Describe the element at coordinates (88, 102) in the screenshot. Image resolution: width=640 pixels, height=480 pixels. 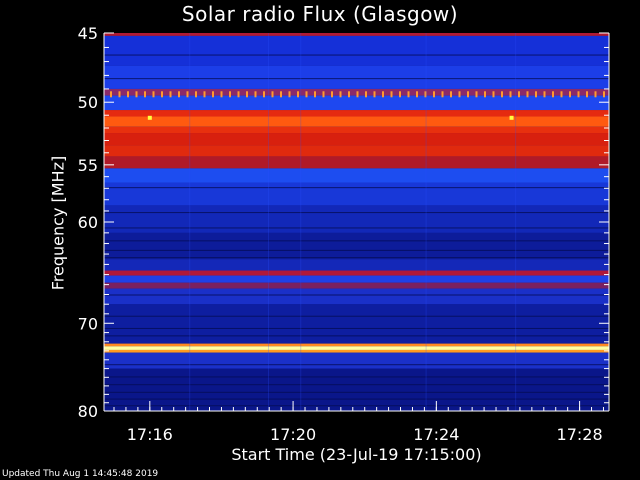
I see `y-tick-label: 50` at that location.